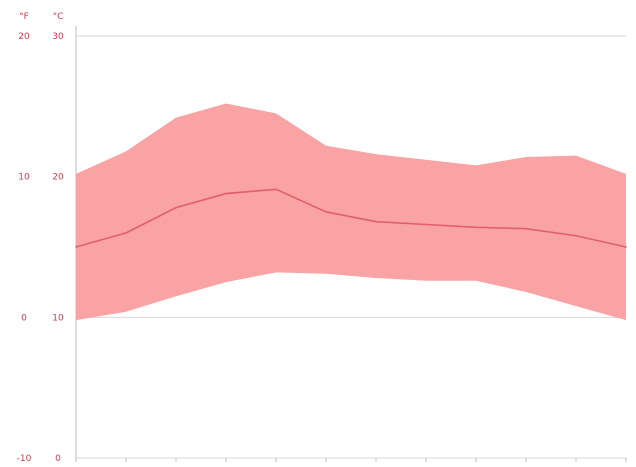 The width and height of the screenshot is (636, 467). Describe the element at coordinates (24, 37) in the screenshot. I see `y-tick-outer-0: 20` at that location.